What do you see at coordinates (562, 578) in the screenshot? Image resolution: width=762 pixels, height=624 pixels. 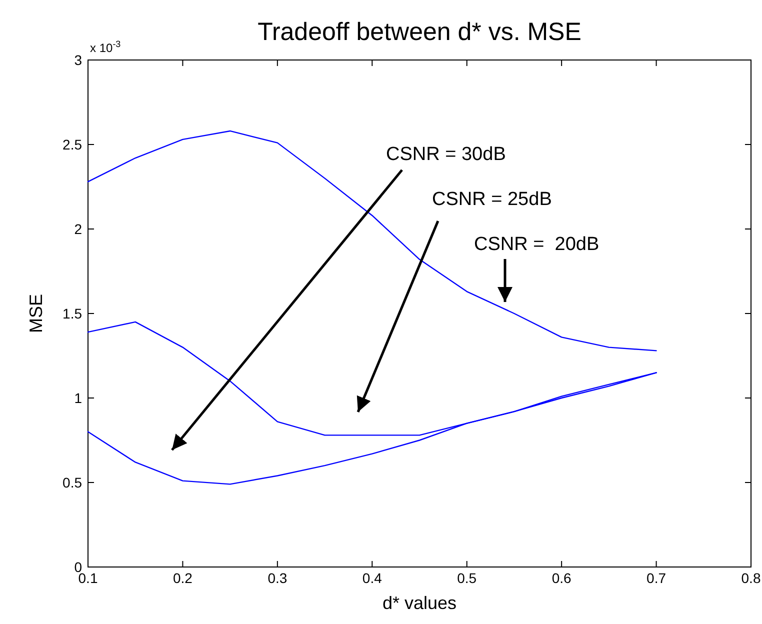 I see `x-tick-label: 0.6` at bounding box center [562, 578].